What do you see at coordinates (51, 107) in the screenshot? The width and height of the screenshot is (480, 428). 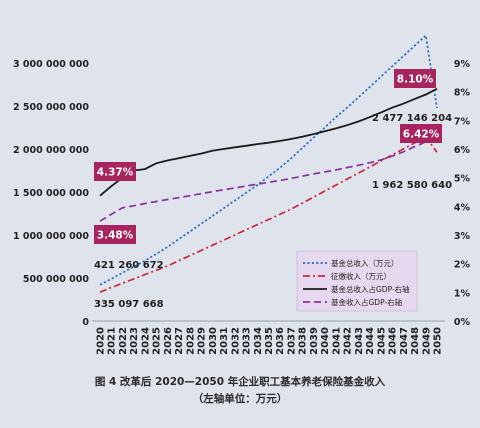 I see `left-tick-label: 2 500 000 000` at bounding box center [51, 107].